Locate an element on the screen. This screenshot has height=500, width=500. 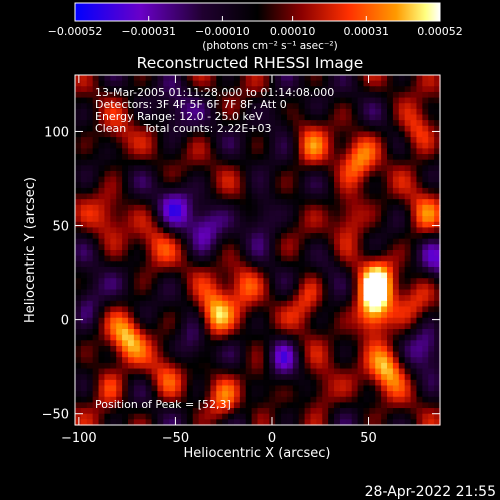
colorbar-tick-label: −0.00031 is located at coordinates (148, 31).